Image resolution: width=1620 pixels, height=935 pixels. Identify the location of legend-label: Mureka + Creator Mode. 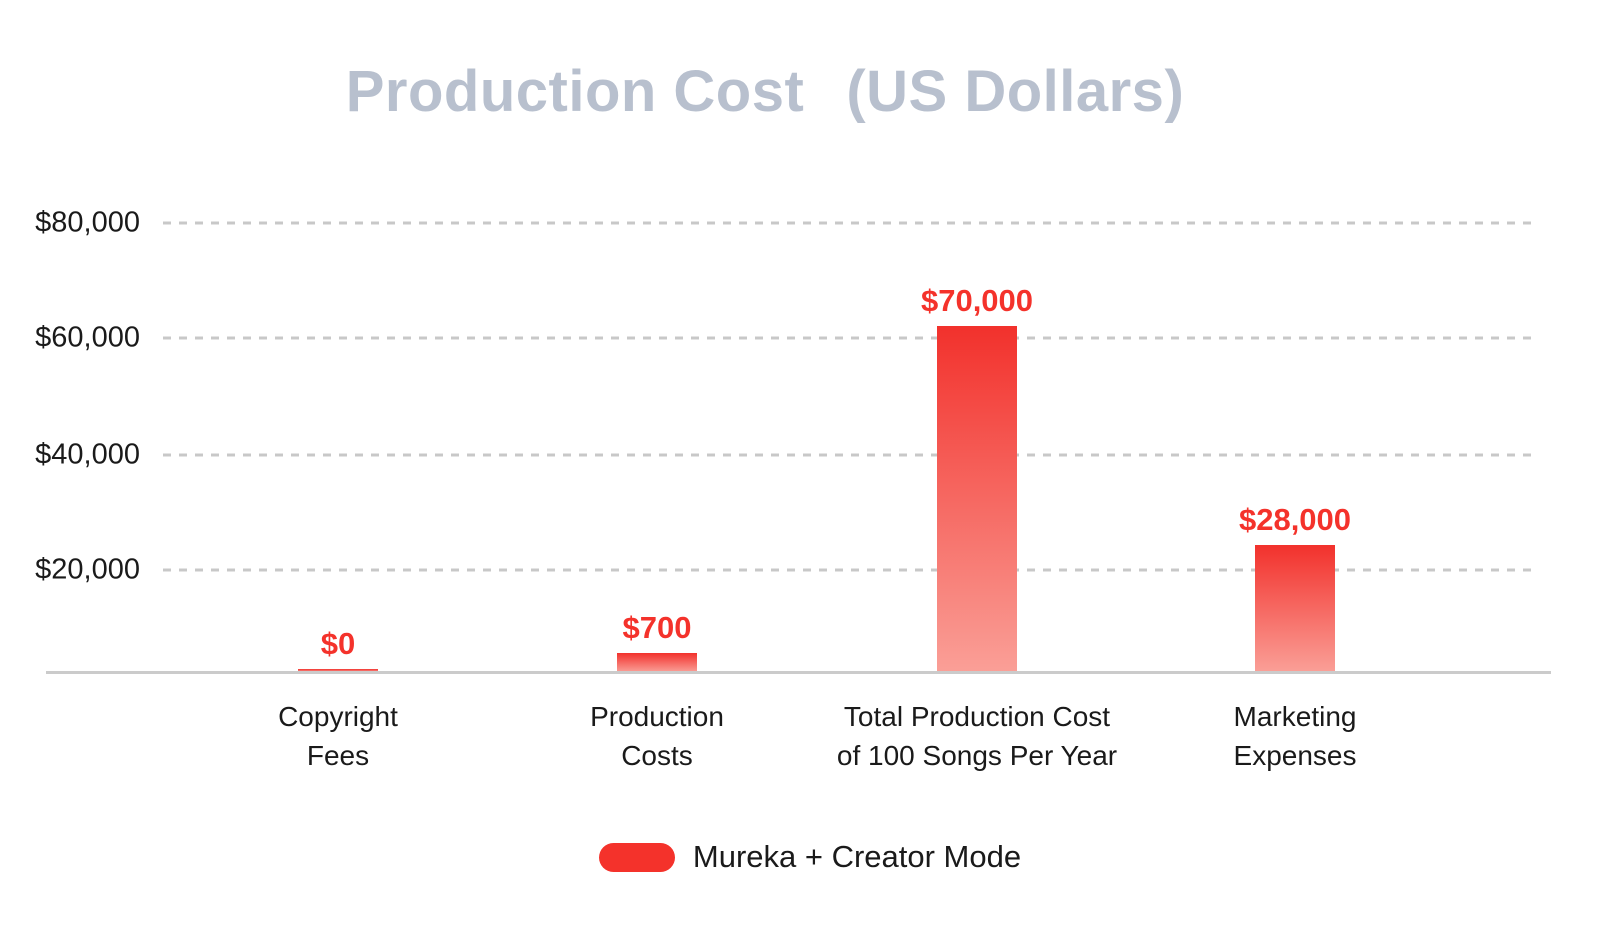
(857, 856).